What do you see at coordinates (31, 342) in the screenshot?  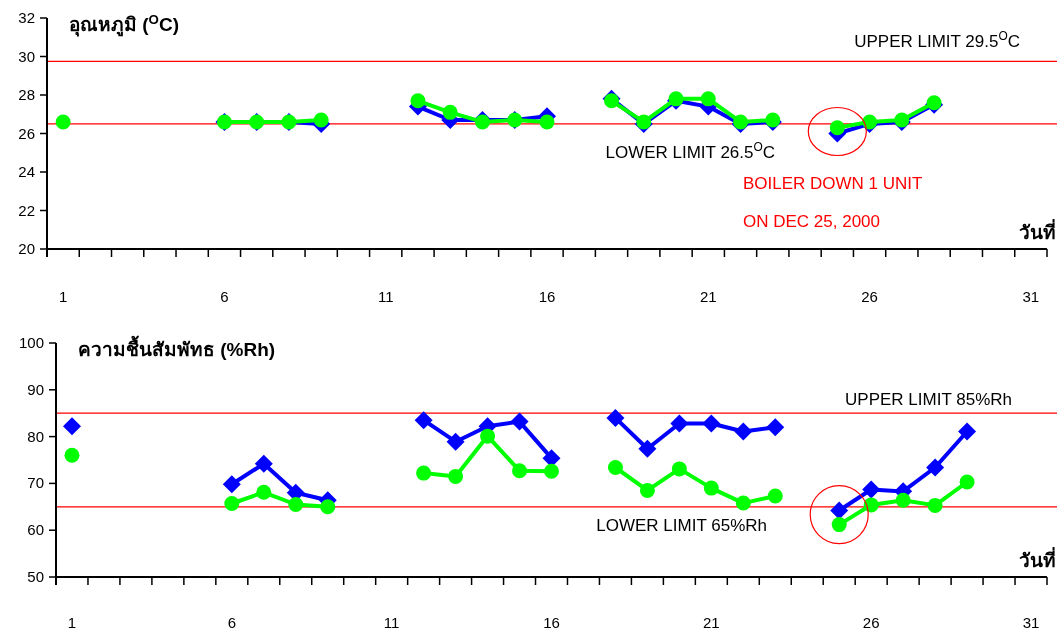 I see `y-tick: 100` at bounding box center [31, 342].